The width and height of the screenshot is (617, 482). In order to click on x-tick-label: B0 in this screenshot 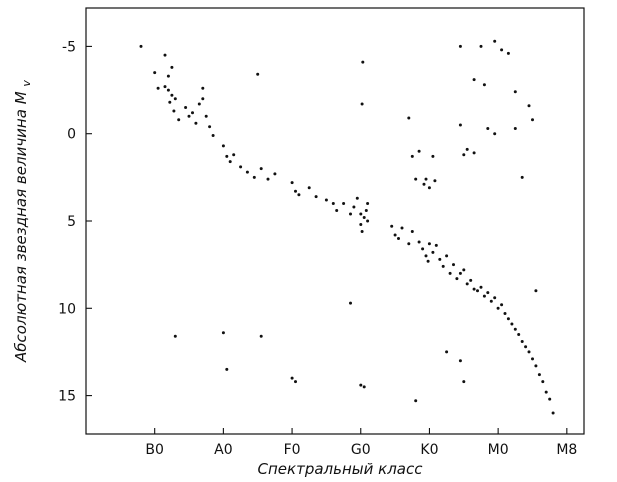, I will do `click(154, 450)`.